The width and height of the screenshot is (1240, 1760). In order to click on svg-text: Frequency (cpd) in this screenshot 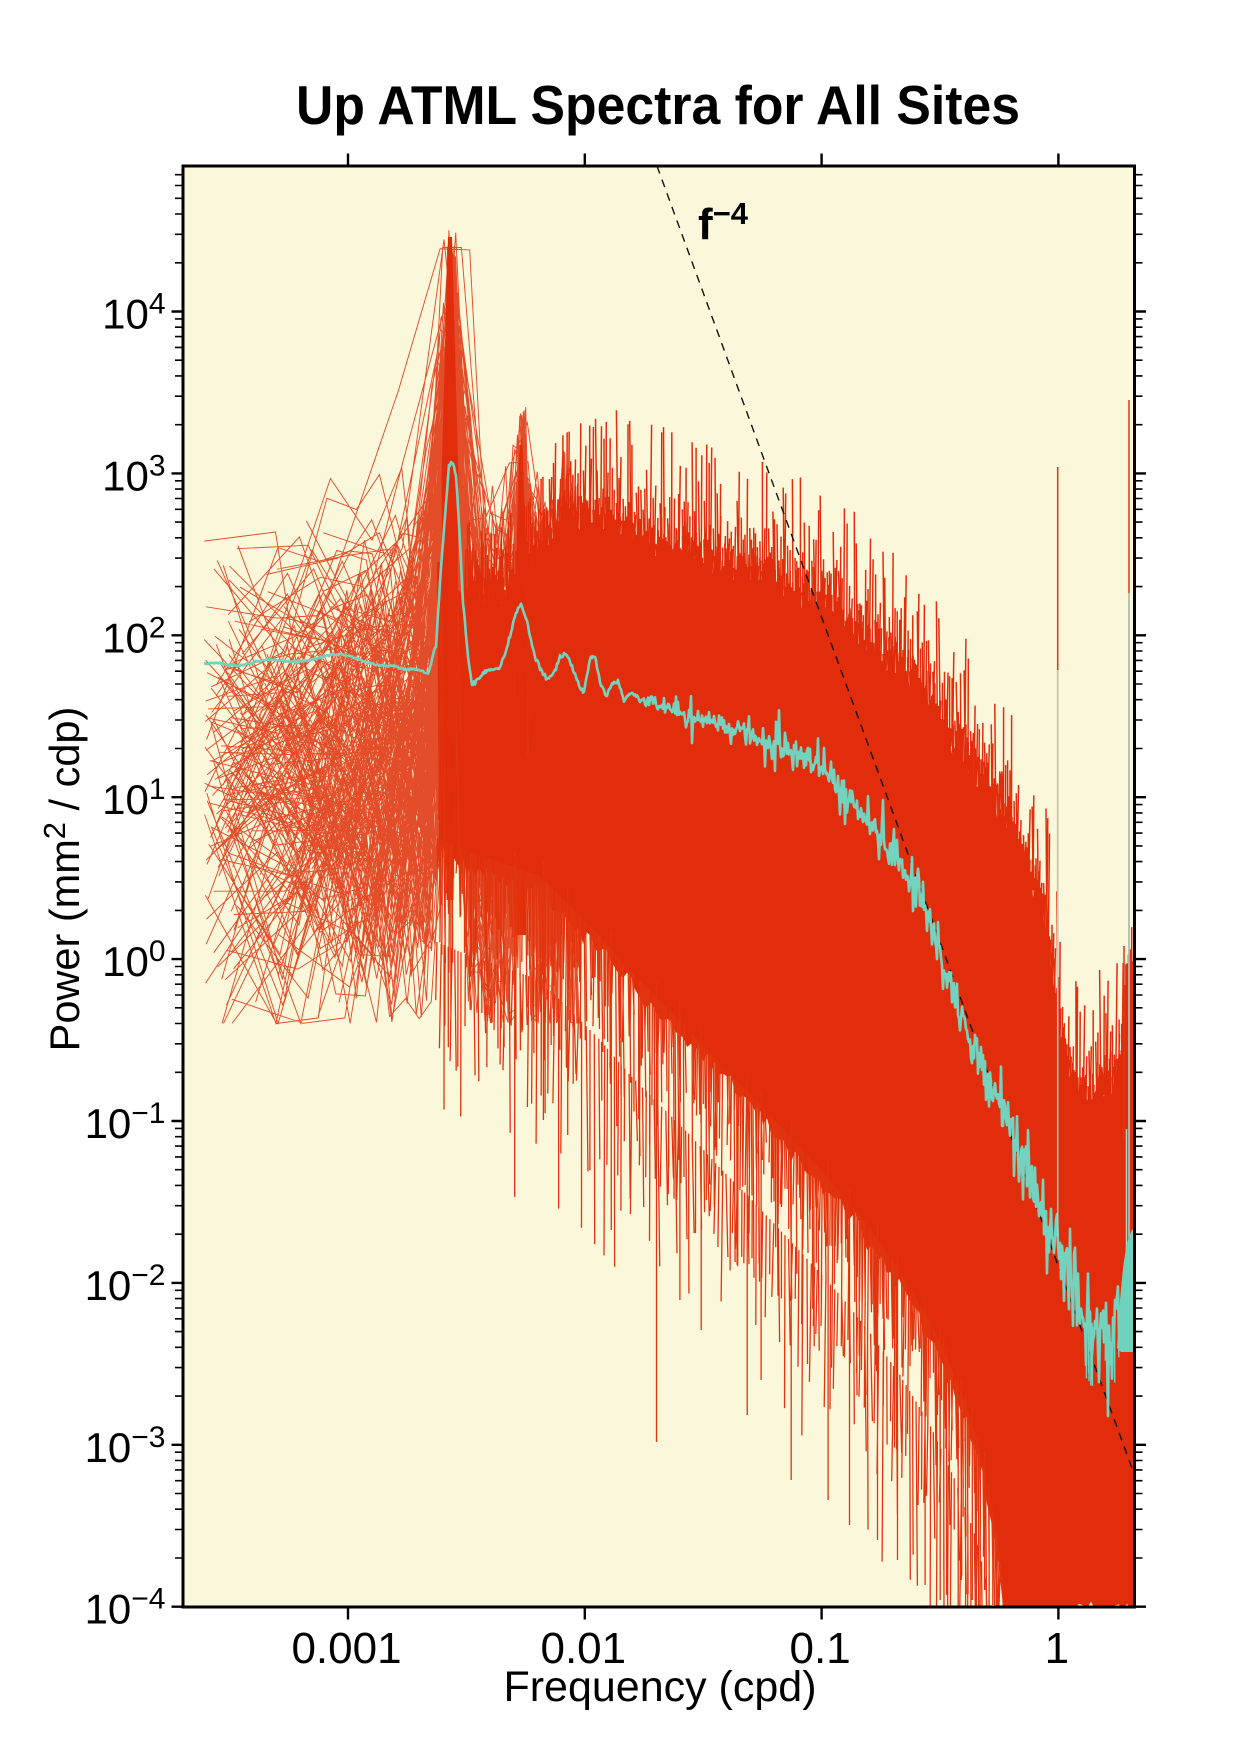, I will do `click(659, 1687)`.